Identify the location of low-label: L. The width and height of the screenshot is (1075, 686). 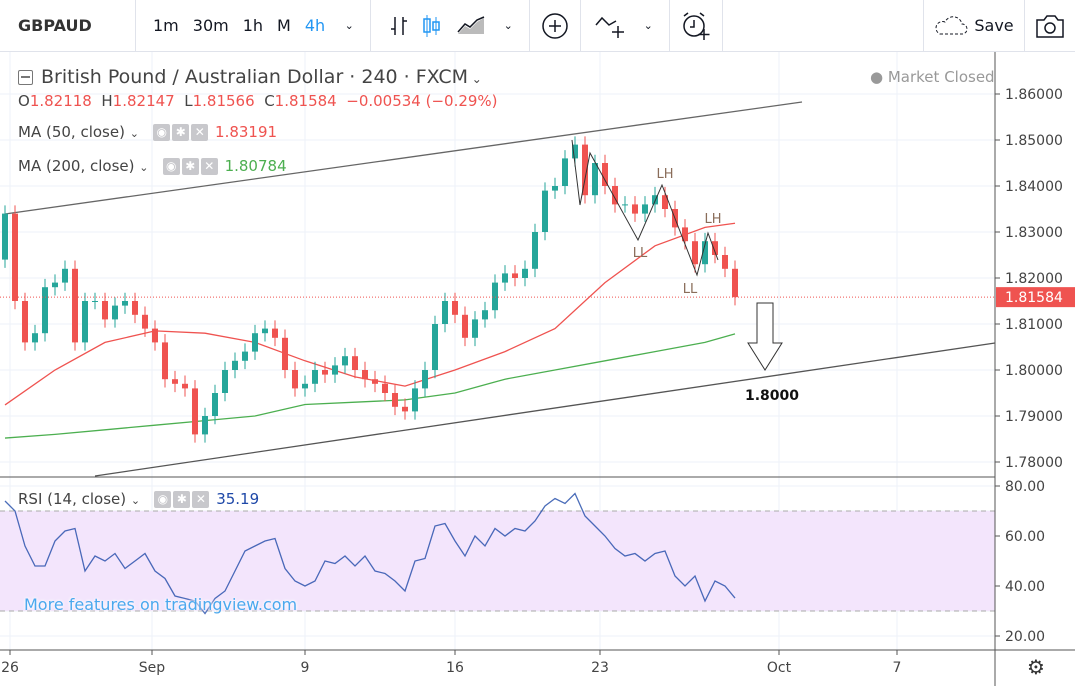
(188, 101).